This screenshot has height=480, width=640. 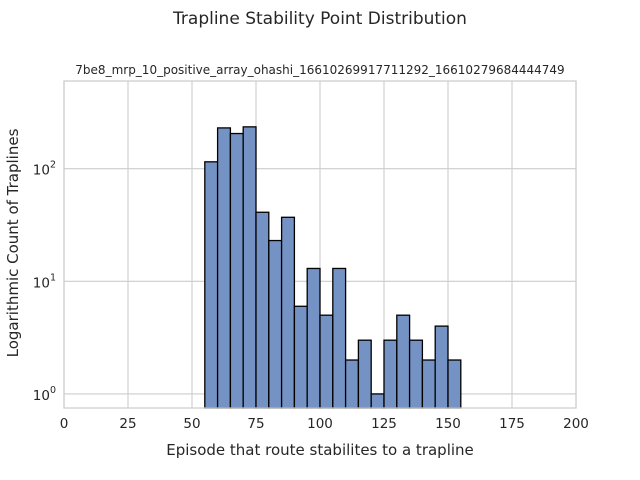 What do you see at coordinates (44, 169) in the screenshot?
I see `y-tick-label: 10²` at bounding box center [44, 169].